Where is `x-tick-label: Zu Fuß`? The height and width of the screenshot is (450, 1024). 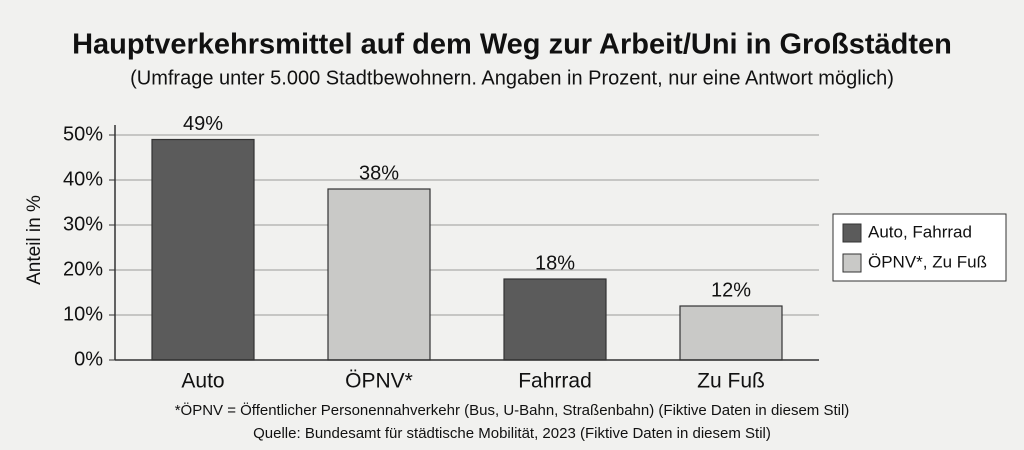 x-tick-label: Zu Fuß is located at coordinates (731, 381).